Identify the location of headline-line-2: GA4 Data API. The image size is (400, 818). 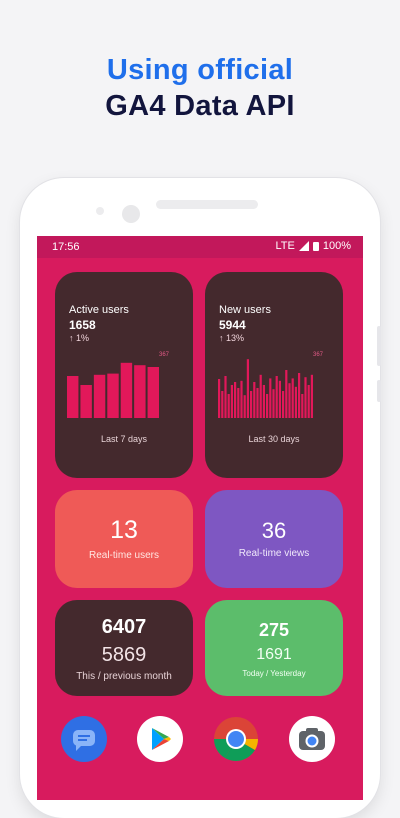
(200, 106).